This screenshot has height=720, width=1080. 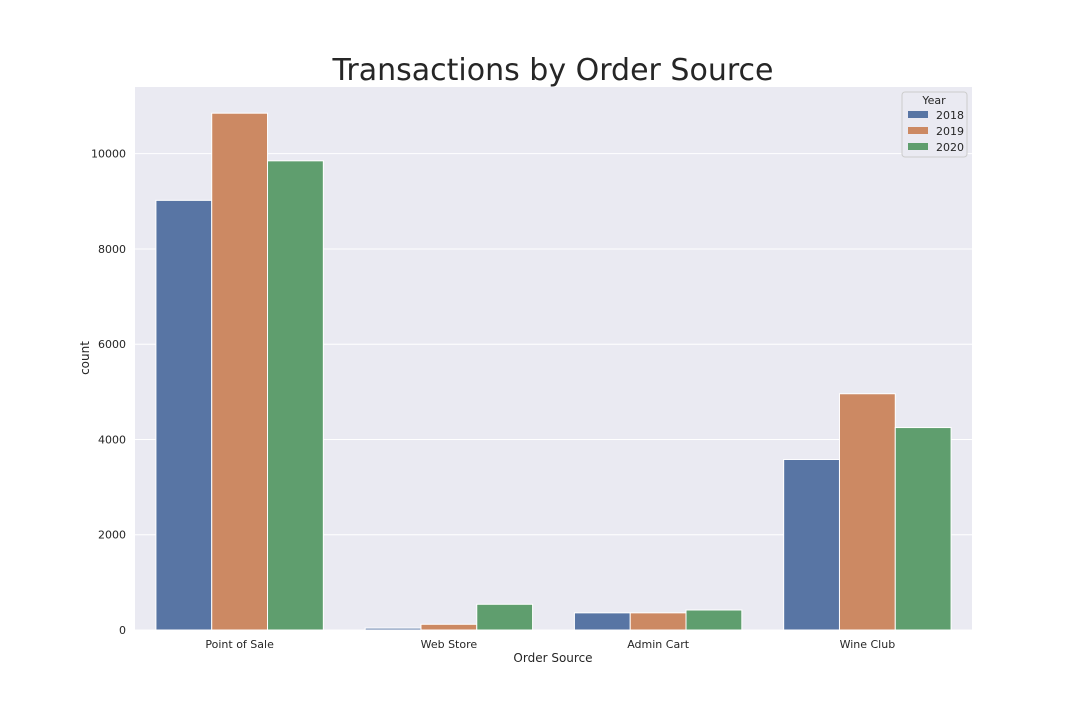 What do you see at coordinates (811, 544) in the screenshot?
I see `bar-2018-wine-club` at bounding box center [811, 544].